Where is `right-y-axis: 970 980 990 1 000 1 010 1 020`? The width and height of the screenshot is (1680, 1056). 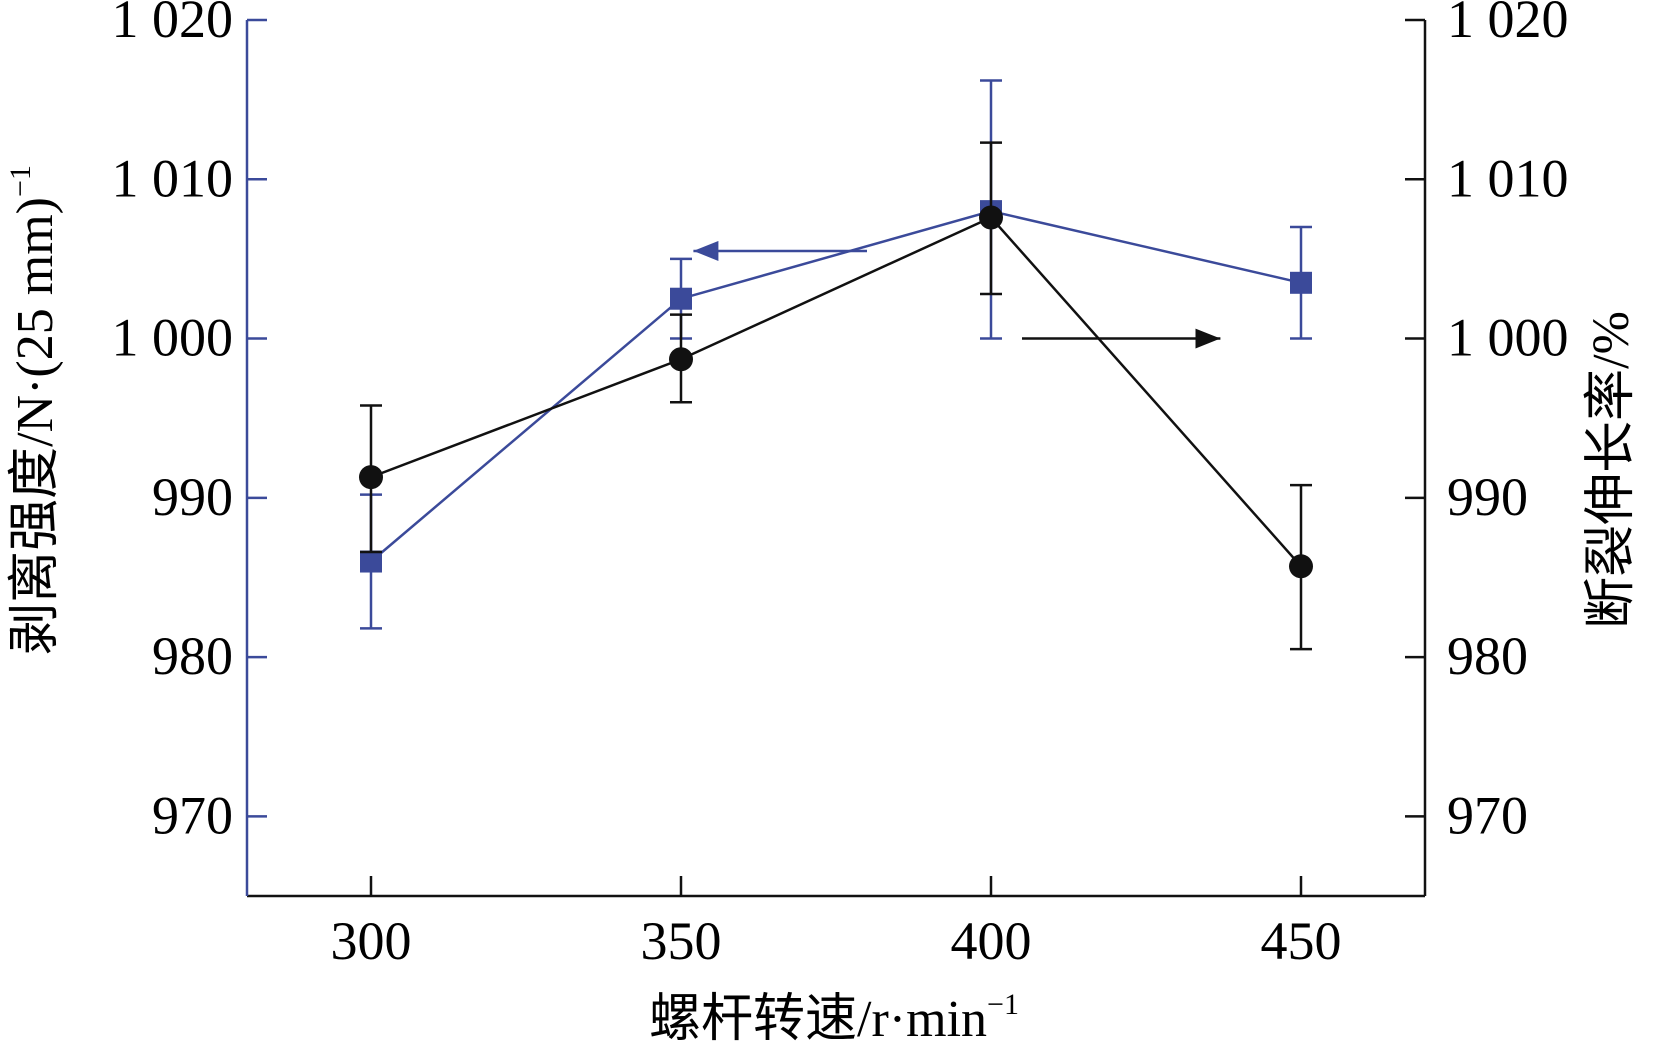 right-y-axis: 970 980 990 1 000 1 010 1 020 is located at coordinates (1487, 422).